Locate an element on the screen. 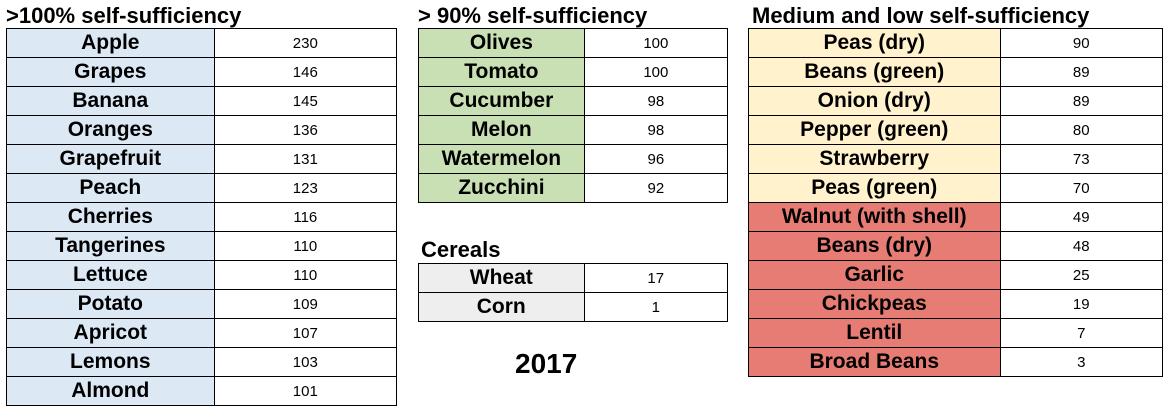 This screenshot has height=419, width=1170. table-row: Lemons 103 is located at coordinates (202, 362).